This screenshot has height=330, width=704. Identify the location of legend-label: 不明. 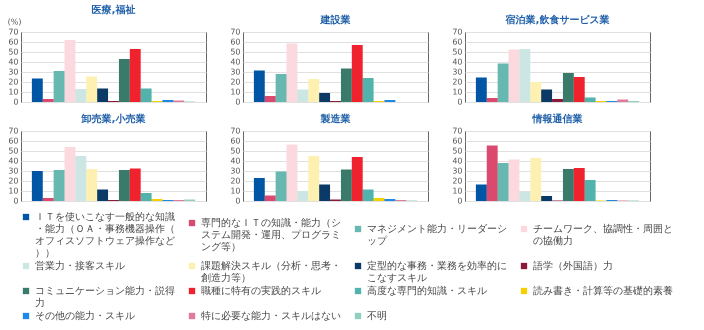
(377, 316).